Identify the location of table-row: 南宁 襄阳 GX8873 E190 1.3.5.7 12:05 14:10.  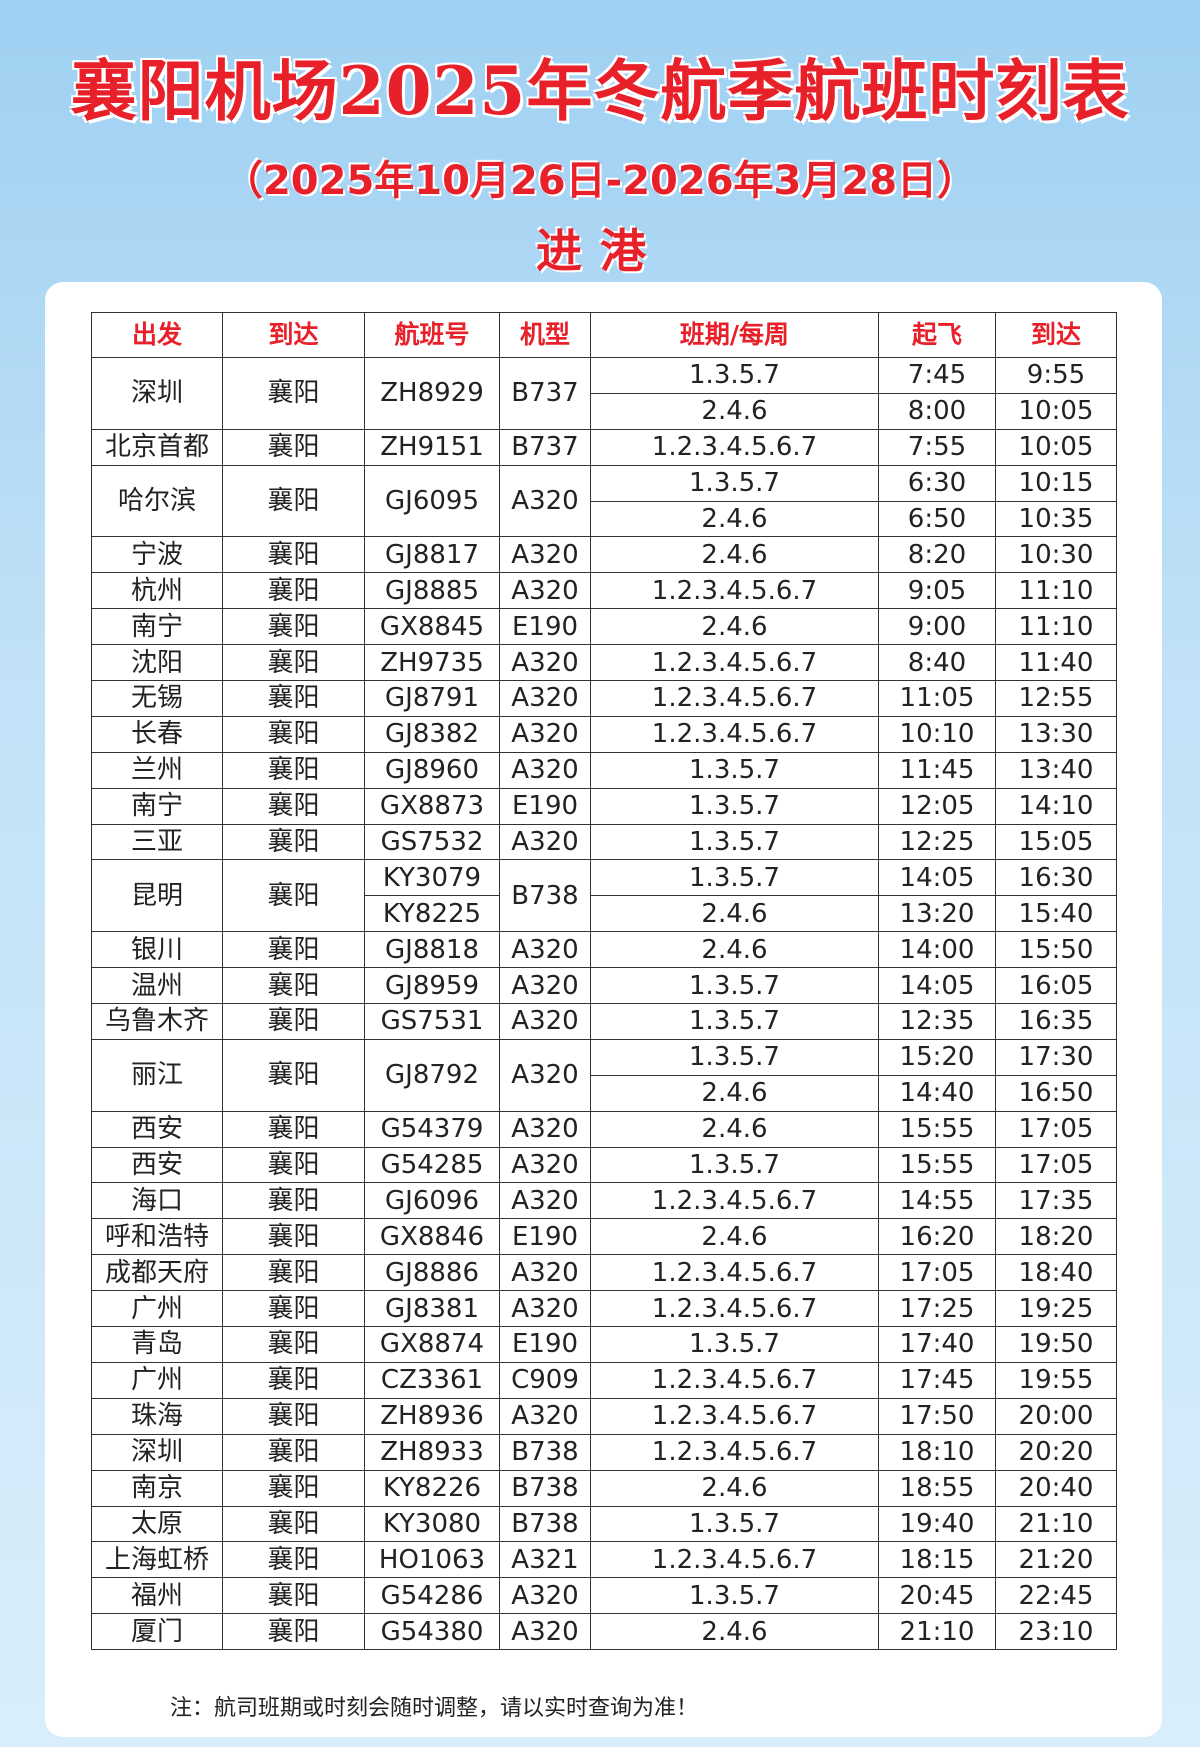
(604, 806).